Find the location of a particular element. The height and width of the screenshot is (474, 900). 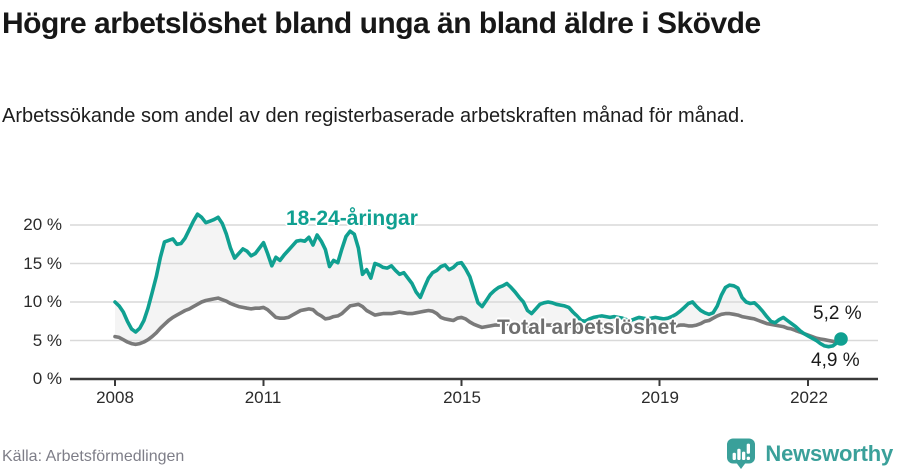

x-axis-label: 2008 is located at coordinates (115, 397).